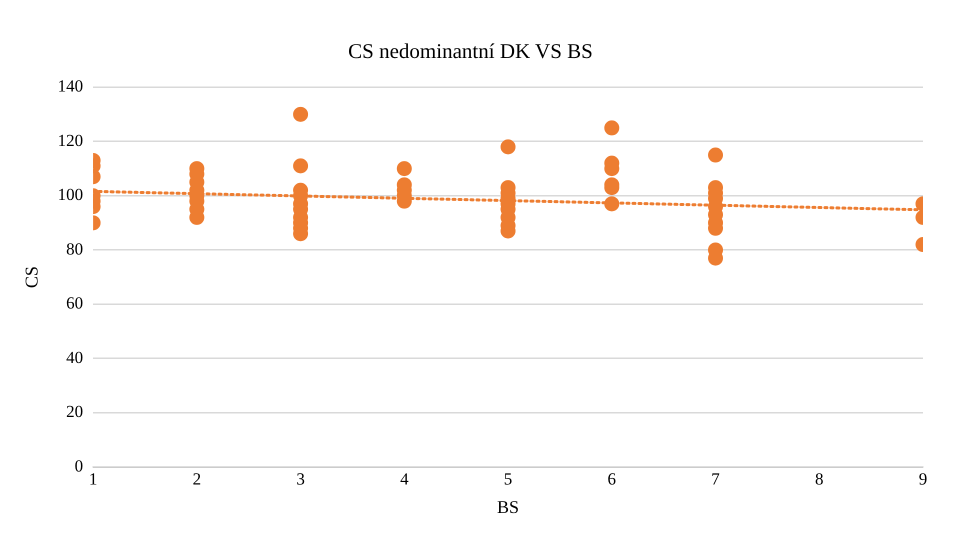  I want to click on x-tick-label: 6, so click(612, 479).